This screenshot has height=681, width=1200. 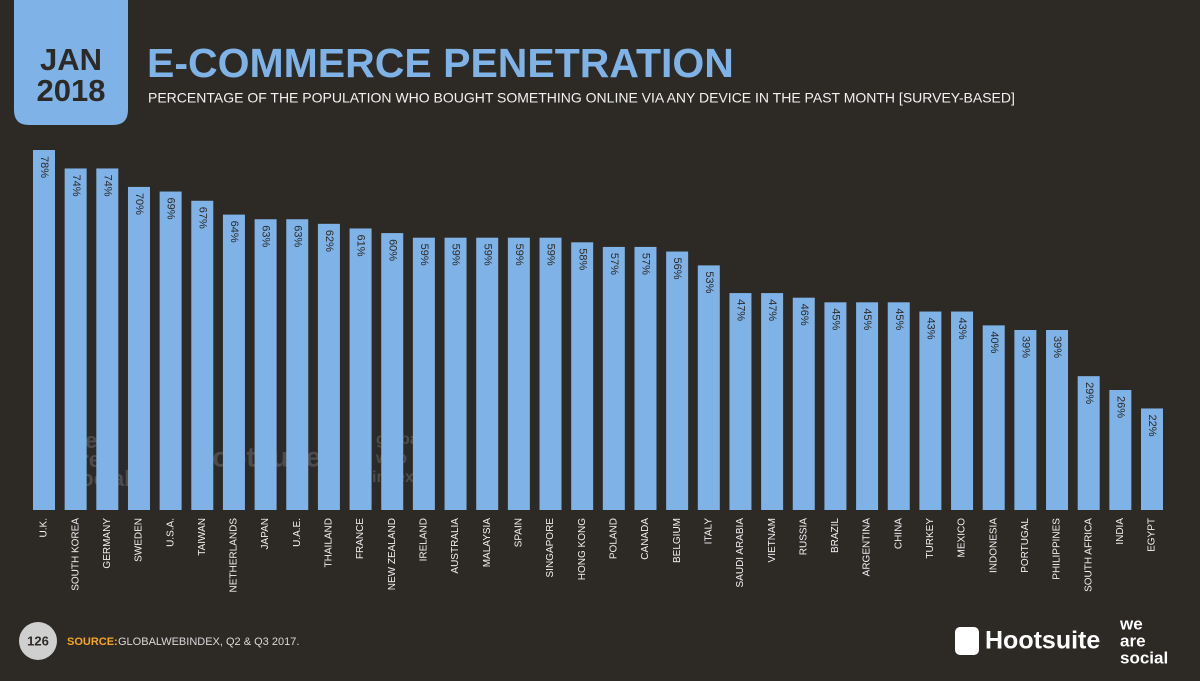 I want to click on source-text: GLOBALWEBINDEX, Q2 & Q3 2017., so click(x=208, y=642).